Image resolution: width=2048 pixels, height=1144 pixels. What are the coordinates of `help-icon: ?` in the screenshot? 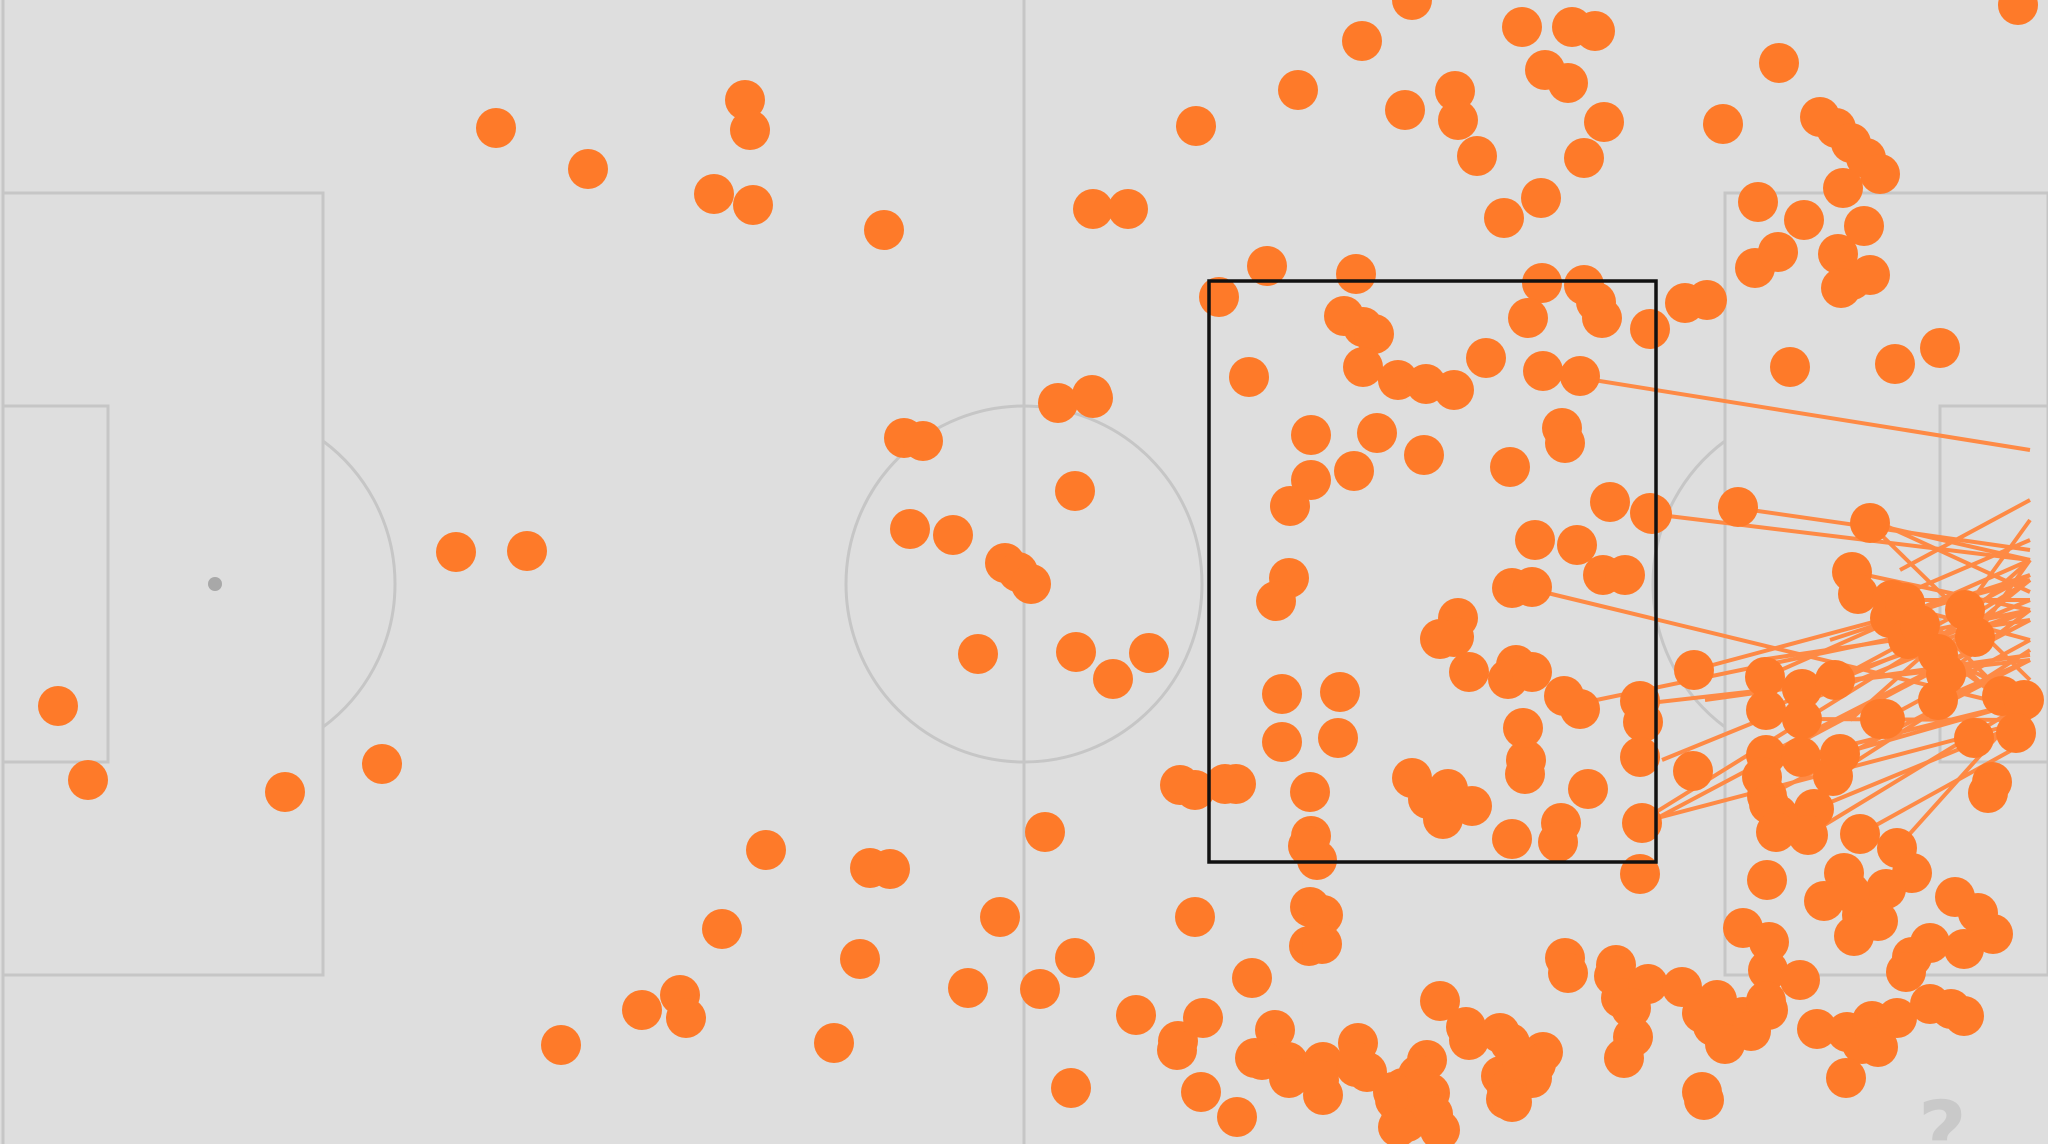 It's located at (1942, 1117).